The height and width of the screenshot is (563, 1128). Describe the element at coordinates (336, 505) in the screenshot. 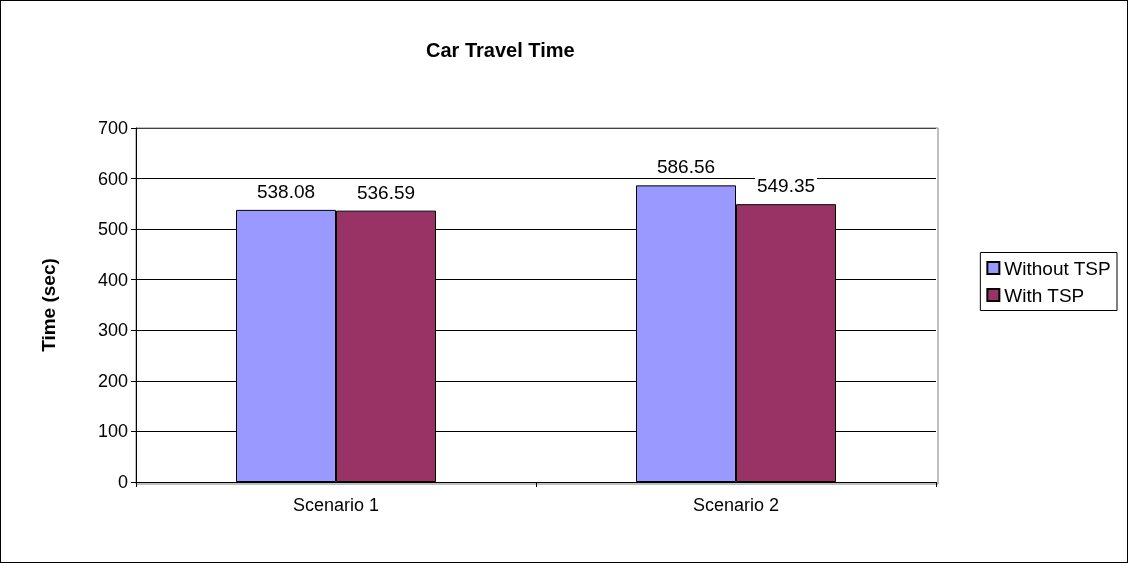

I see `x-tick-label: Scenario 1` at that location.